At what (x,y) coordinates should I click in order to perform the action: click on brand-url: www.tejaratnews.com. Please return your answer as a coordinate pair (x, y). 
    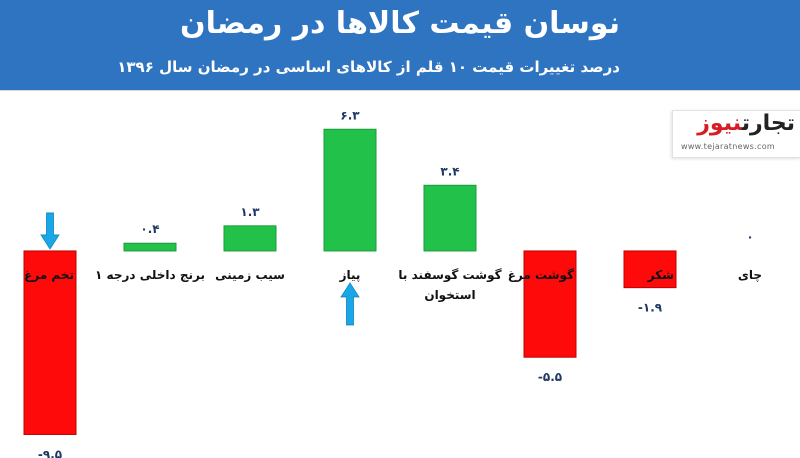
    Looking at the image, I should click on (728, 146).